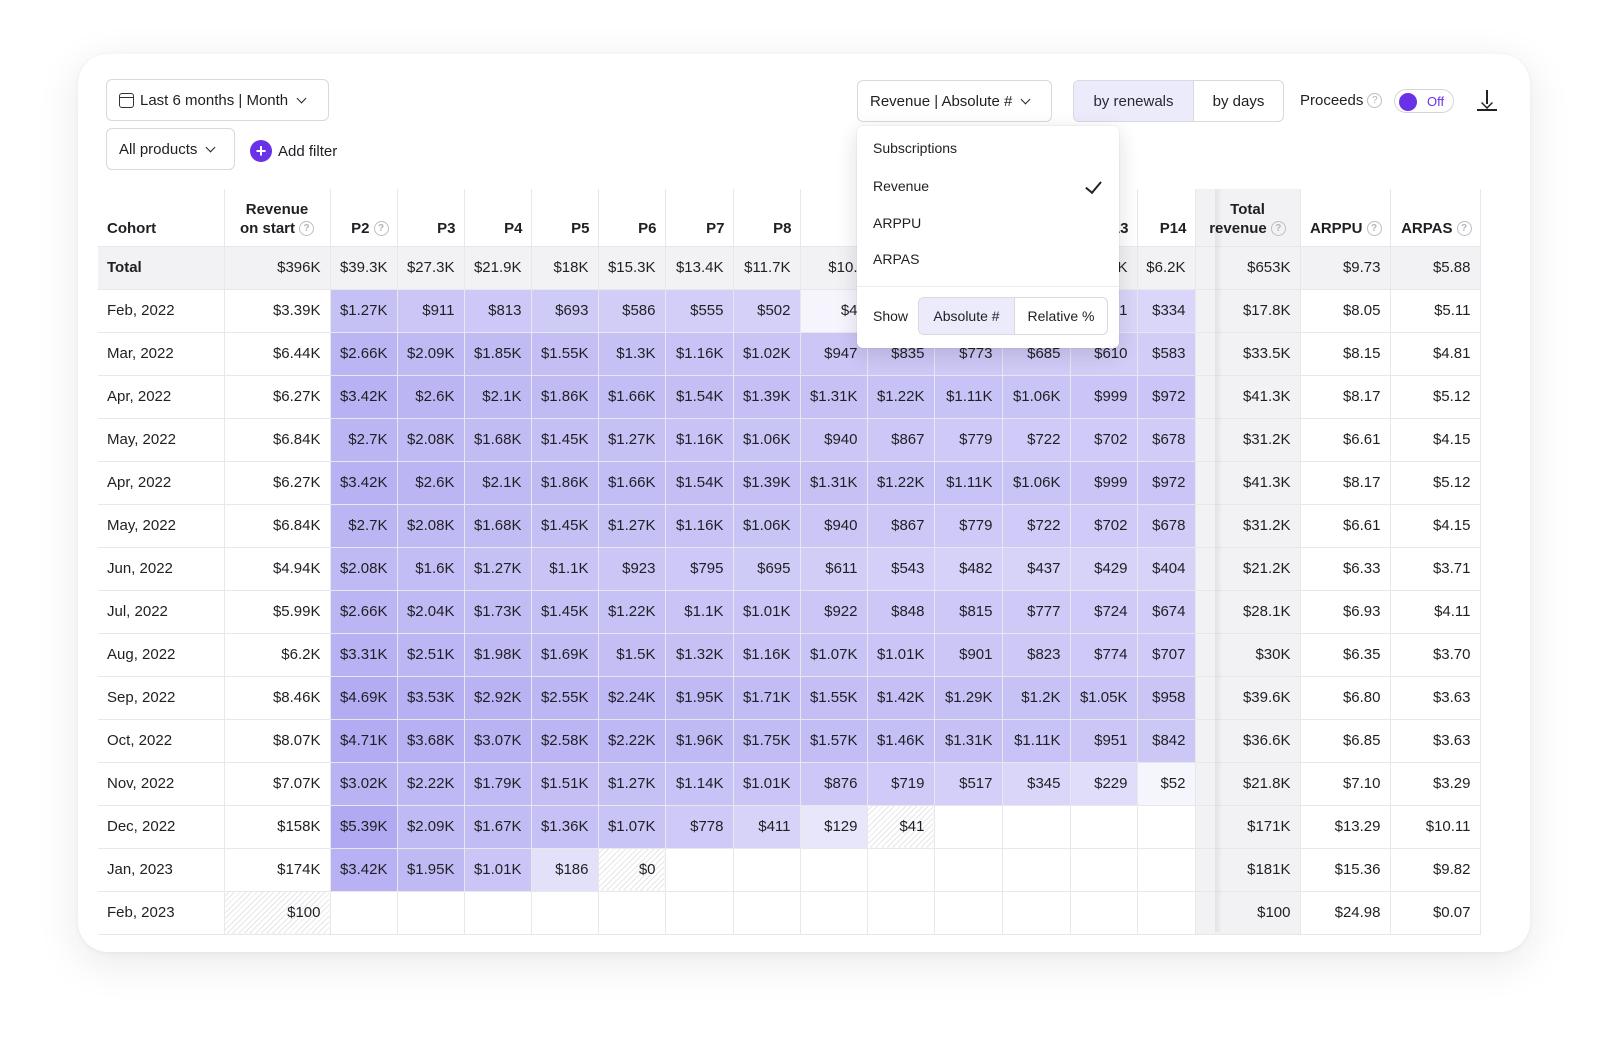 The width and height of the screenshot is (1600, 1048). I want to click on menu-item-arpas: ARPAS, so click(896, 259).